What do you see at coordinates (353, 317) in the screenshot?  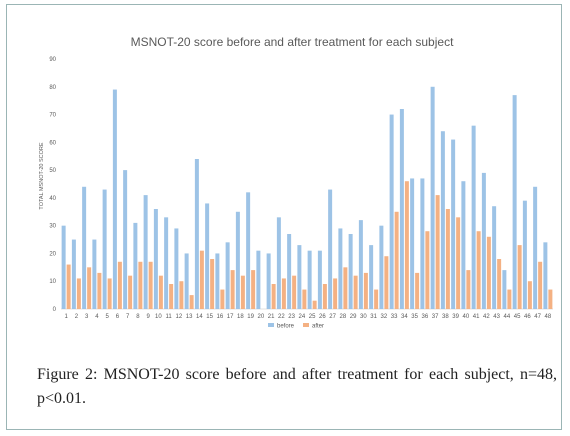 I see `x-tick-label: 29` at bounding box center [353, 317].